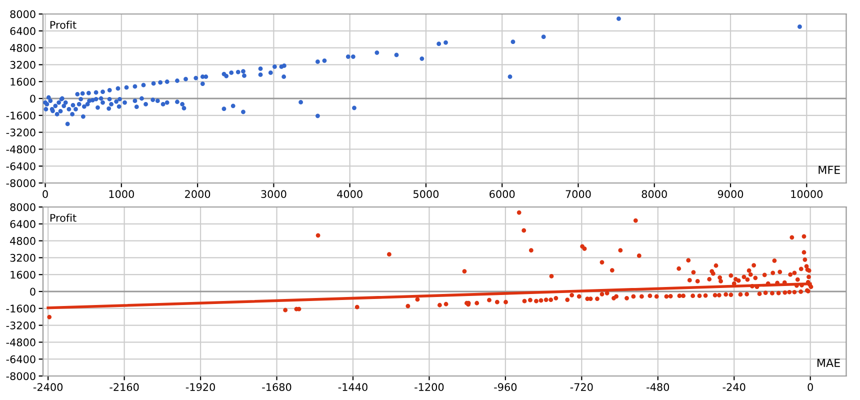 Image resolution: width=860 pixels, height=400 pixels. Describe the element at coordinates (353, 387) in the screenshot. I see `x-tick-label: -1440` at that location.